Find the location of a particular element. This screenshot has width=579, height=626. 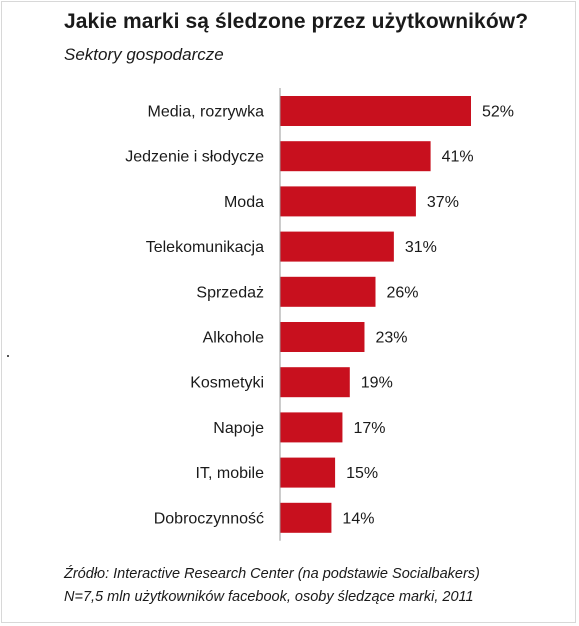

bar-moda is located at coordinates (348, 201).